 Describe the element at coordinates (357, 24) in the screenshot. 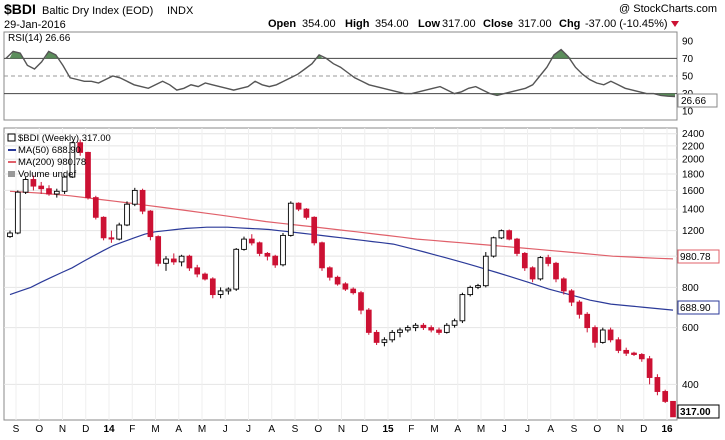

I see `high-label: High` at that location.